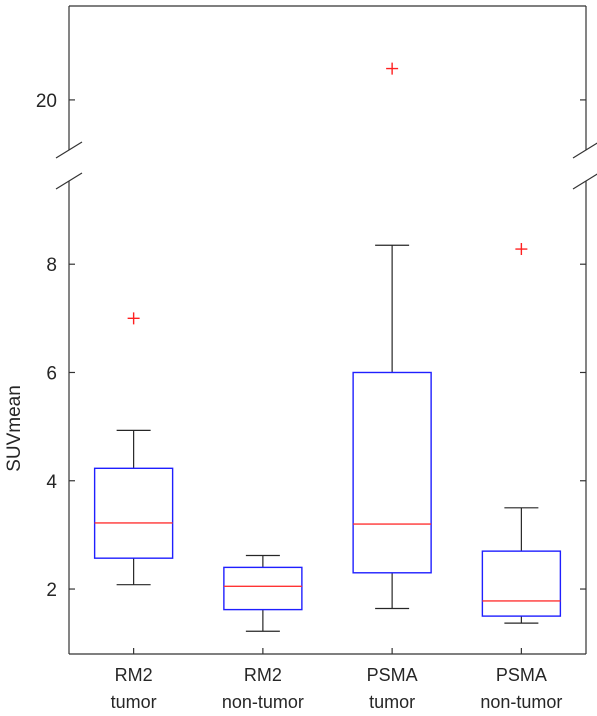  Describe the element at coordinates (51, 482) in the screenshot. I see `y-tick-label: 4` at that location.